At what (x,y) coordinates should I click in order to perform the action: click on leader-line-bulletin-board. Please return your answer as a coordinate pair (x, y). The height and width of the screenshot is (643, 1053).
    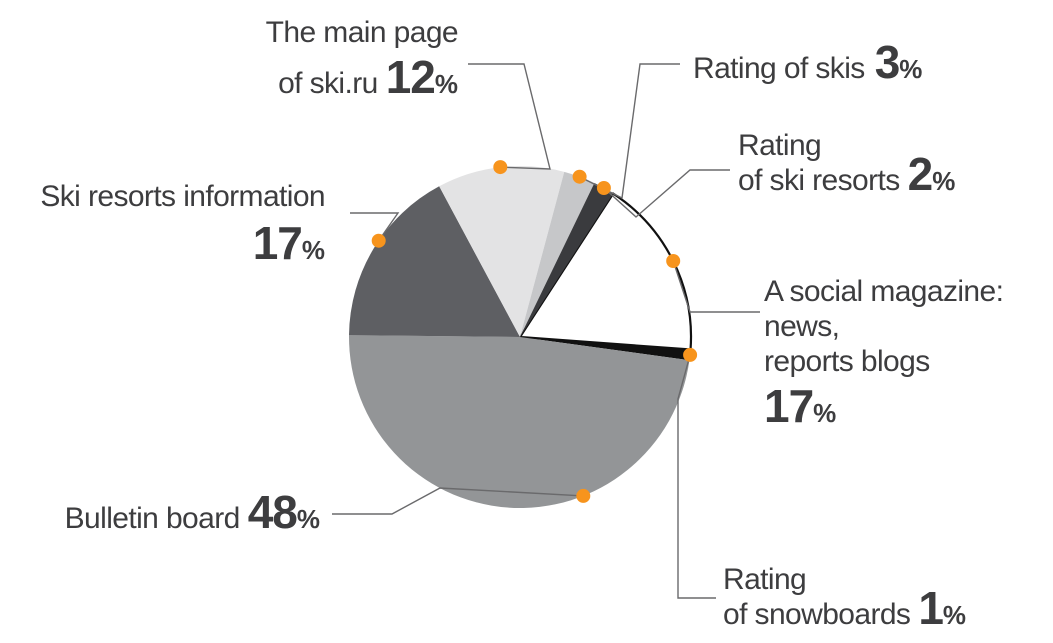
    Looking at the image, I should click on (458, 501).